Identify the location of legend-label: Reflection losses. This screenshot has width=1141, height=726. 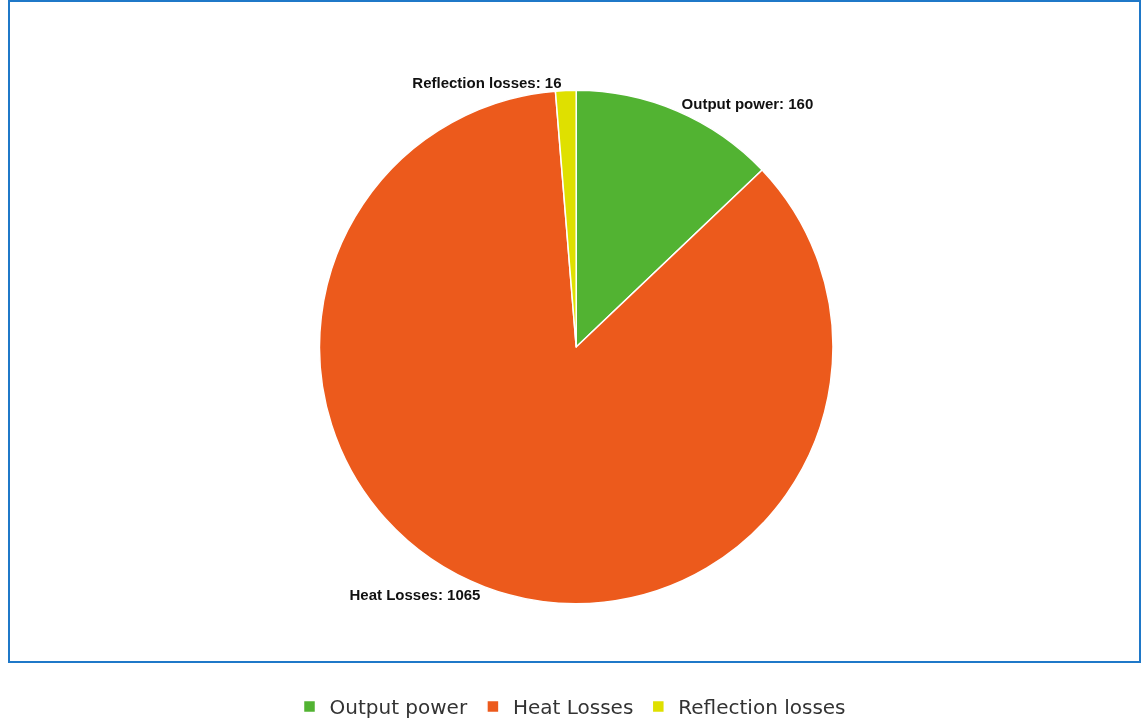
(762, 707).